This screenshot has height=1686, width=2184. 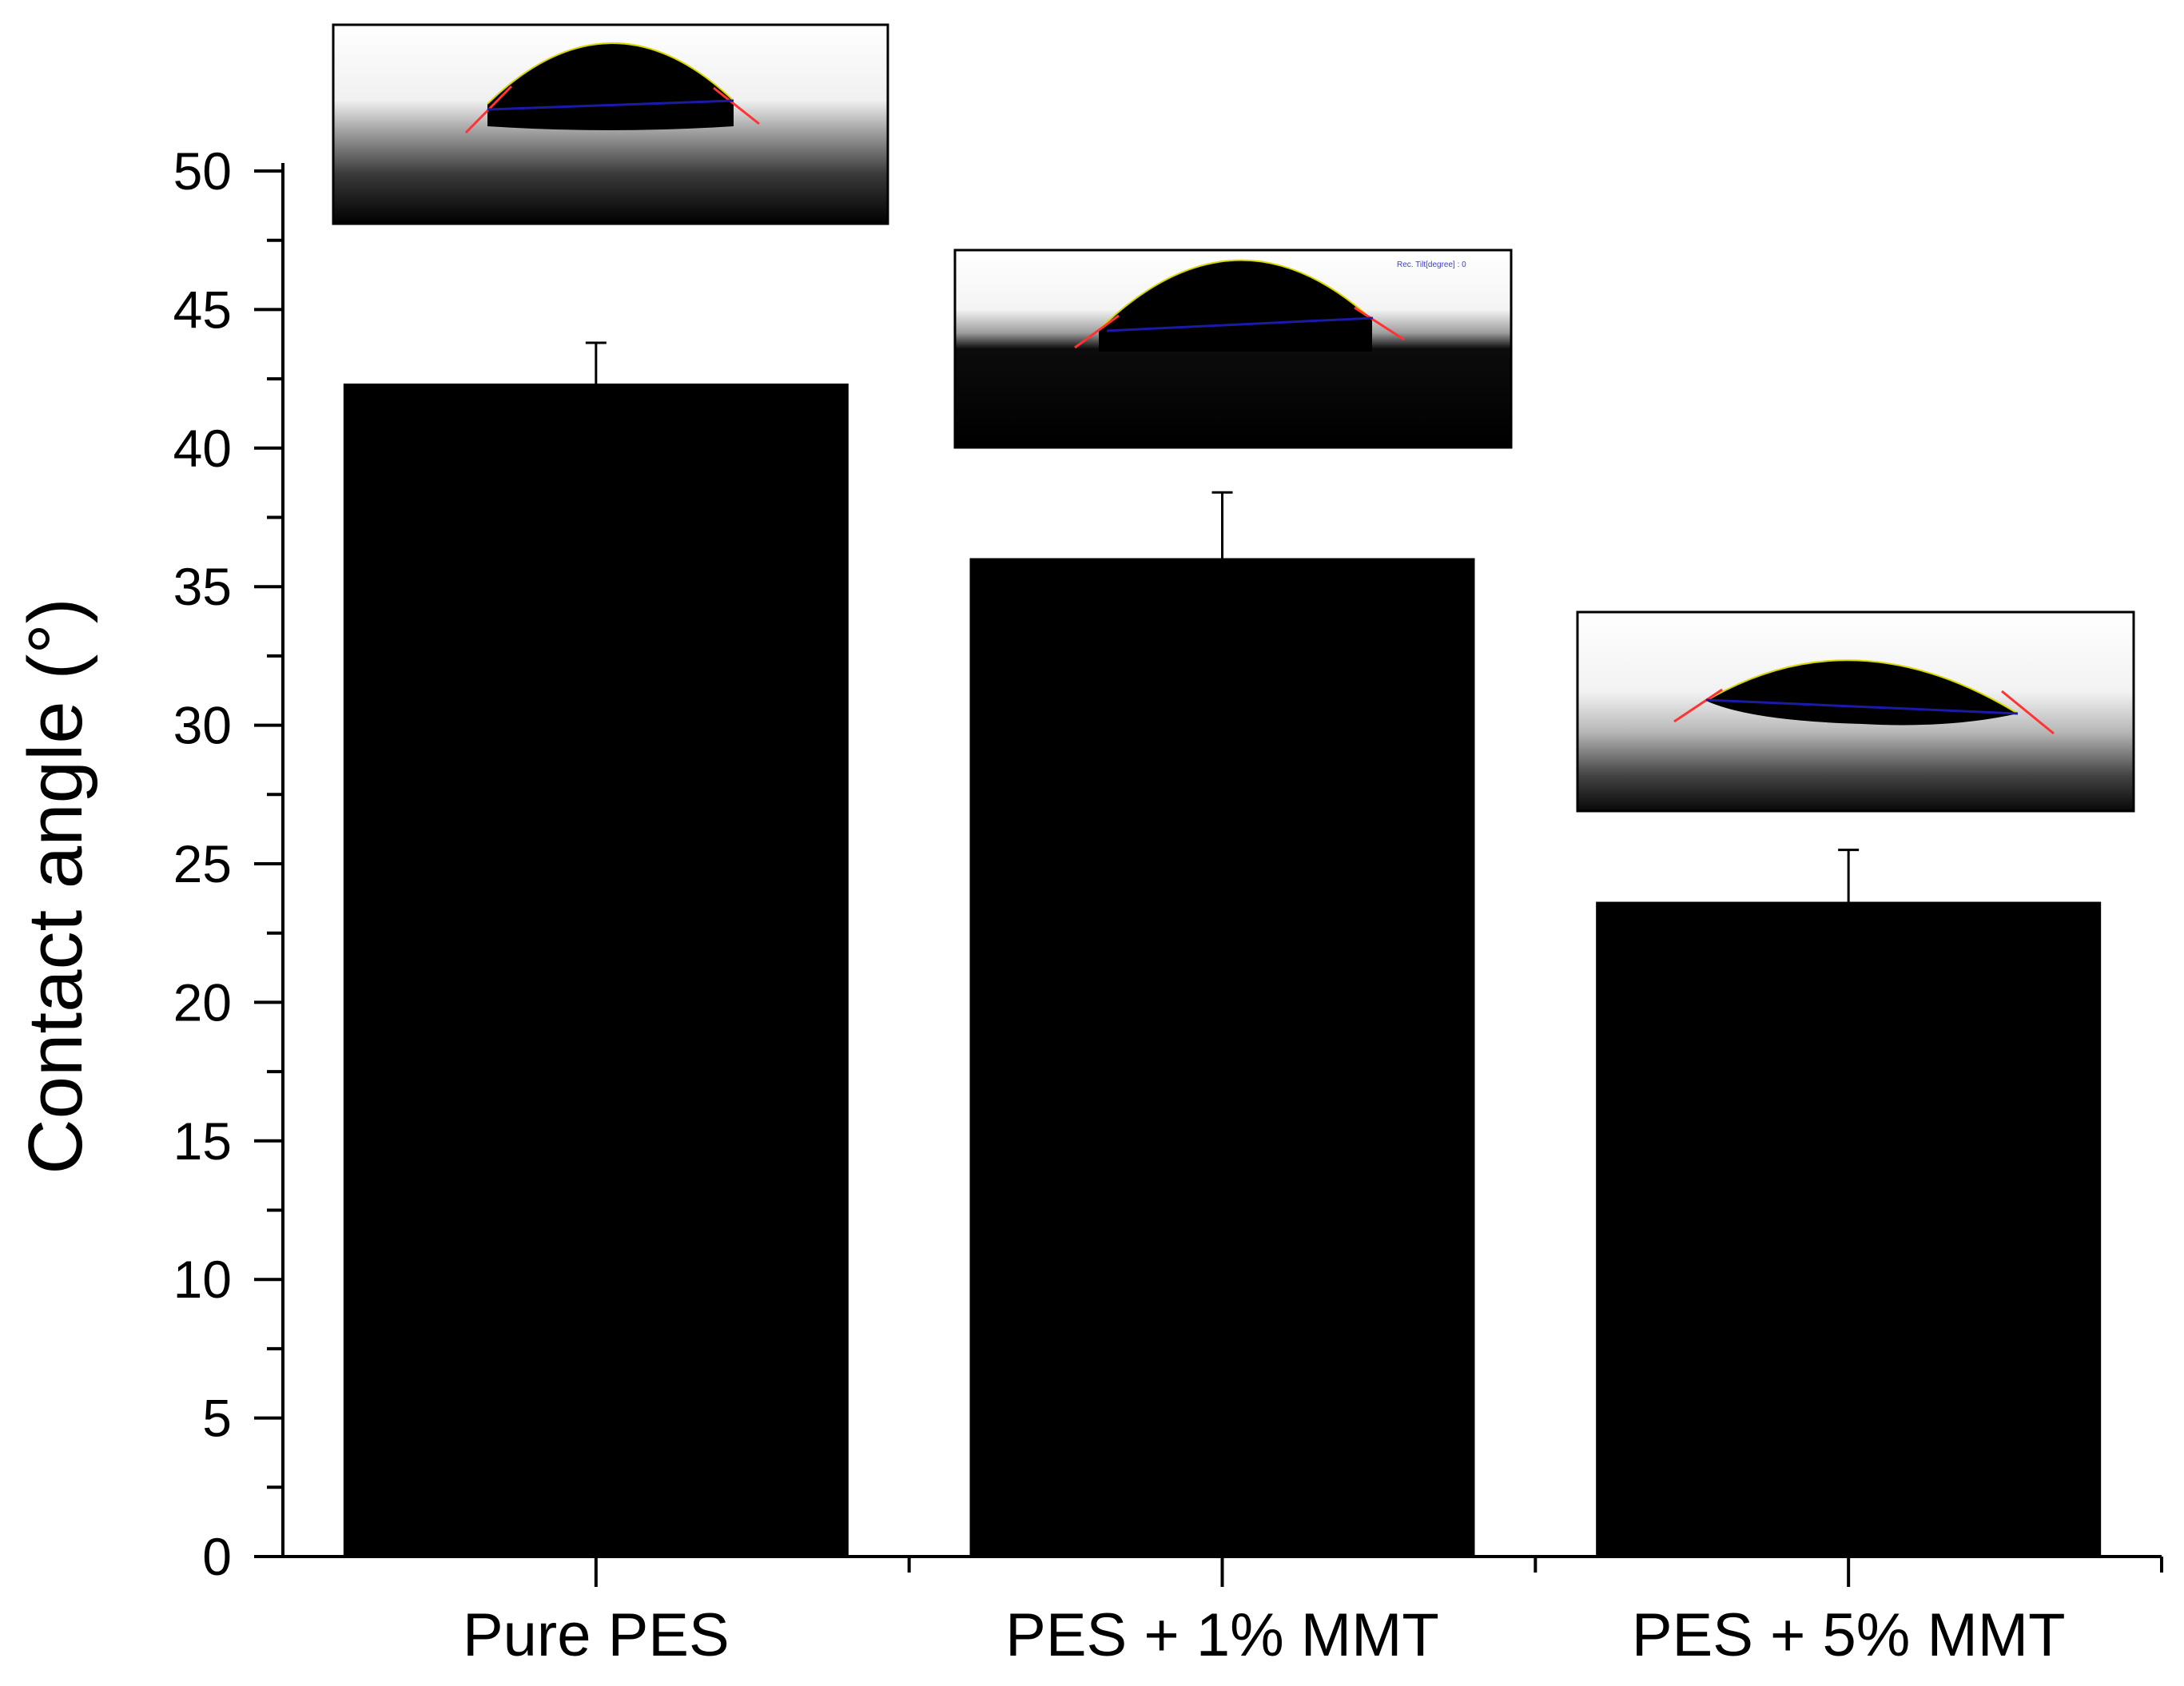 I want to click on x-category-label: PES + 1% MMT, so click(x=1222, y=1635).